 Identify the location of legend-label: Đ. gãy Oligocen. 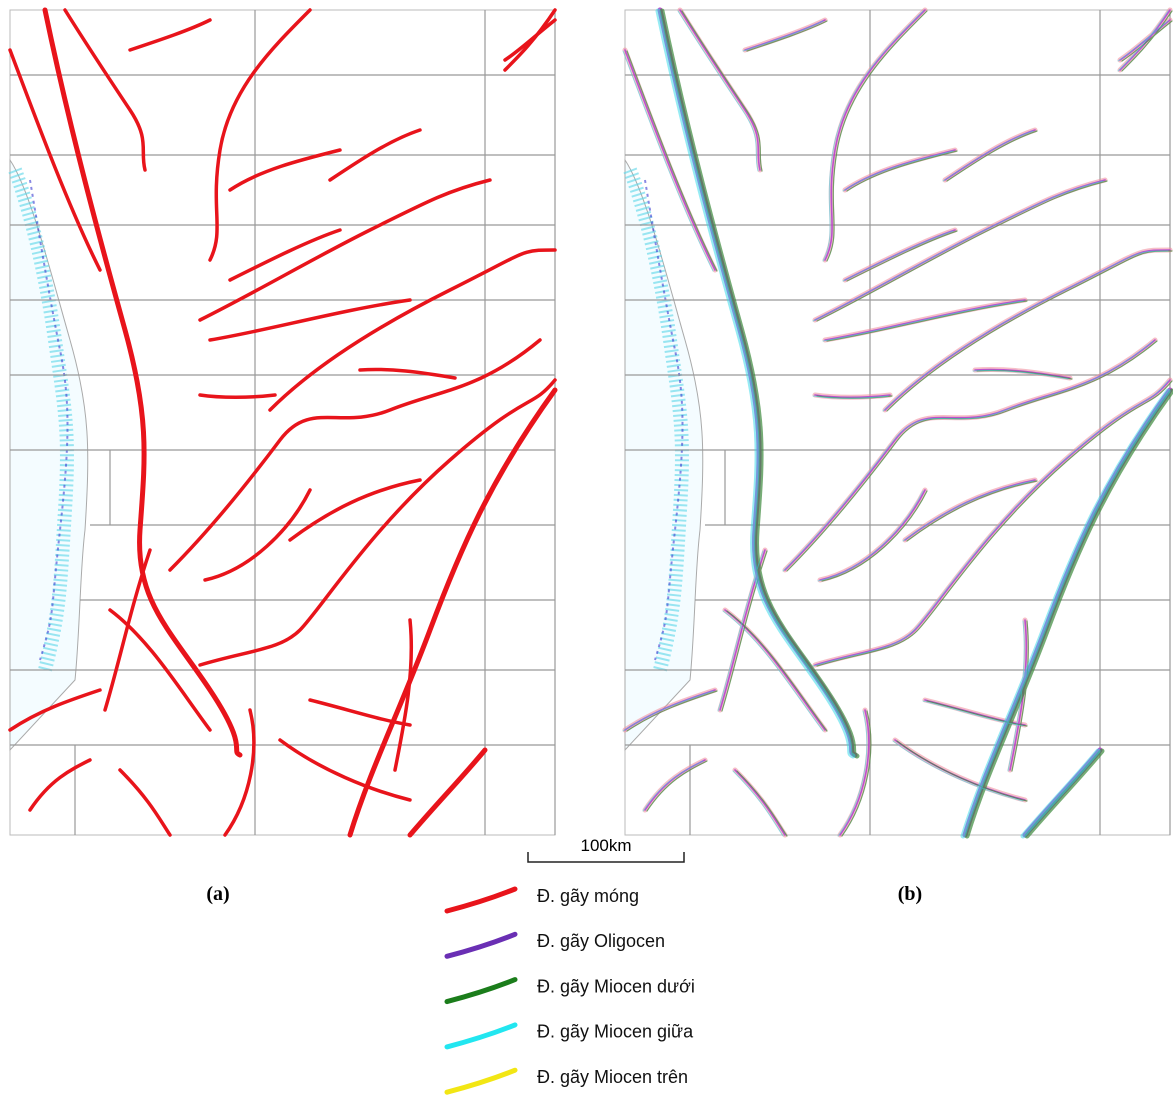
(601, 941).